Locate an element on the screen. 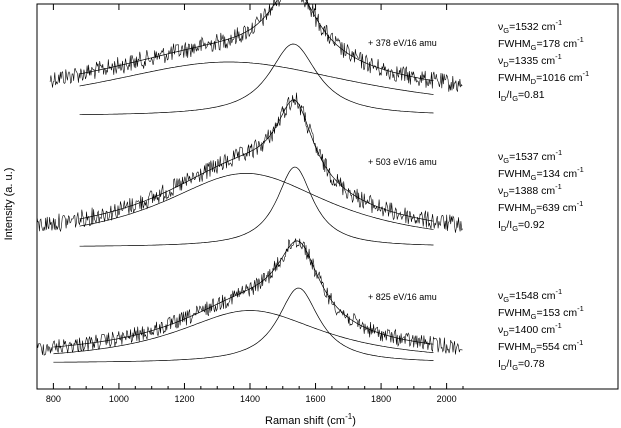 The width and height of the screenshot is (621, 428). fit-parameter: ID/IG=0.81 is located at coordinates (521, 96).